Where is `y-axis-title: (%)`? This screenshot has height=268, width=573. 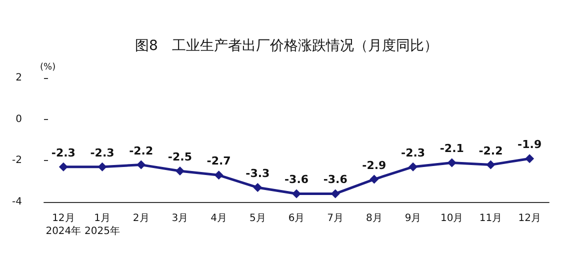
y-axis-title: (%) is located at coordinates (48, 67).